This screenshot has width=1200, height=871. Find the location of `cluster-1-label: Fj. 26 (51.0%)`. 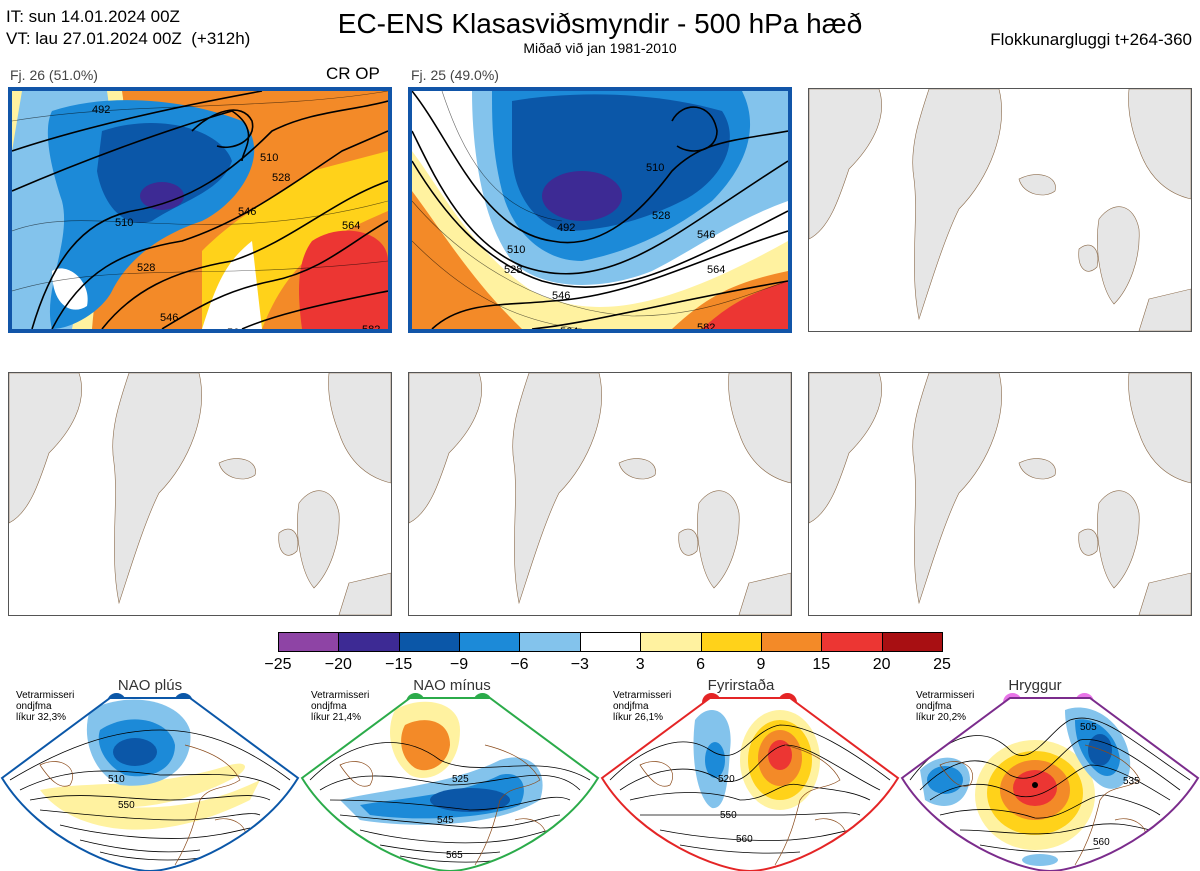

cluster-1-label: Fj. 26 (51.0%) is located at coordinates (54, 75).